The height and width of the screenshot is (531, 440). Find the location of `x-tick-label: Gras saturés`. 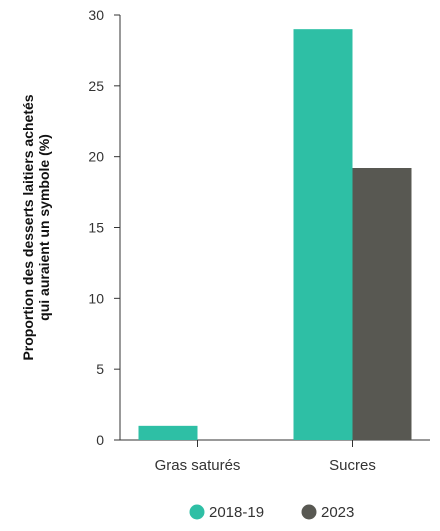

x-tick-label: Gras saturés is located at coordinates (198, 465).